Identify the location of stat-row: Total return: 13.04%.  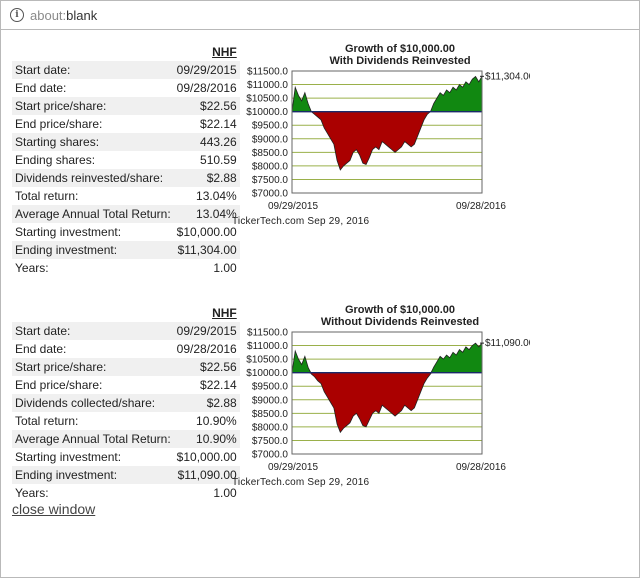
(126, 196).